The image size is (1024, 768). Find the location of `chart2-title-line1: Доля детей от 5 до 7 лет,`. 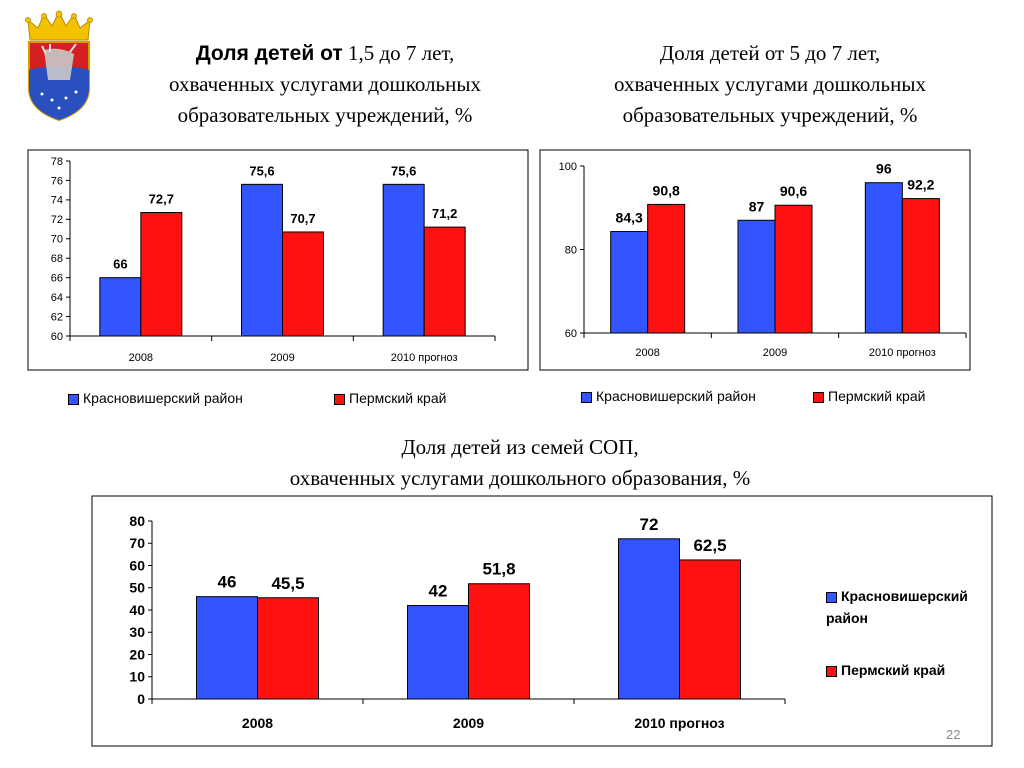

chart2-title-line1: Доля детей от 5 до 7 лет, is located at coordinates (770, 53).